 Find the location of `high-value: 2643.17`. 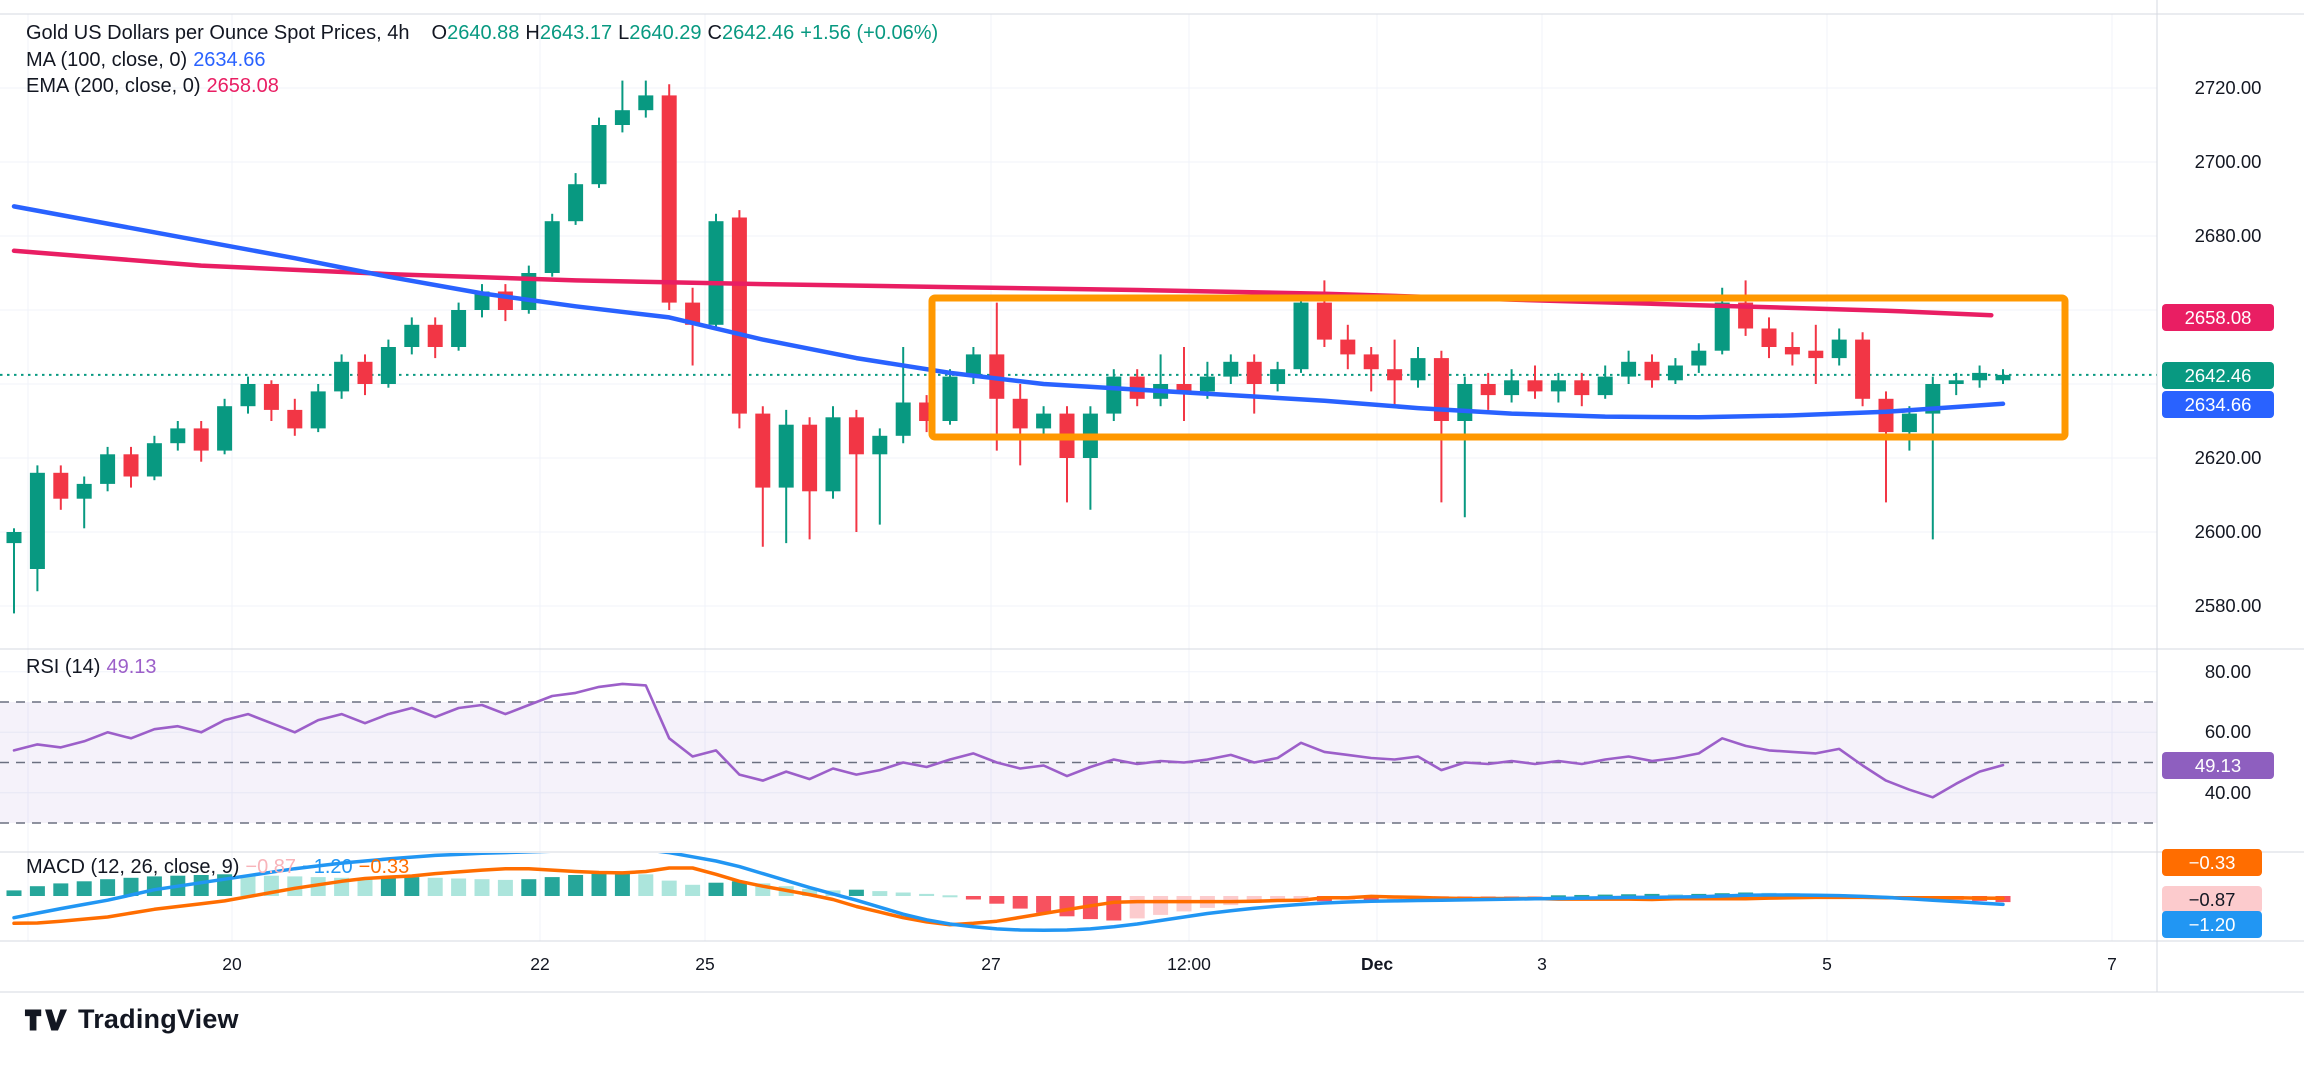

high-value: 2643.17 is located at coordinates (576, 33).